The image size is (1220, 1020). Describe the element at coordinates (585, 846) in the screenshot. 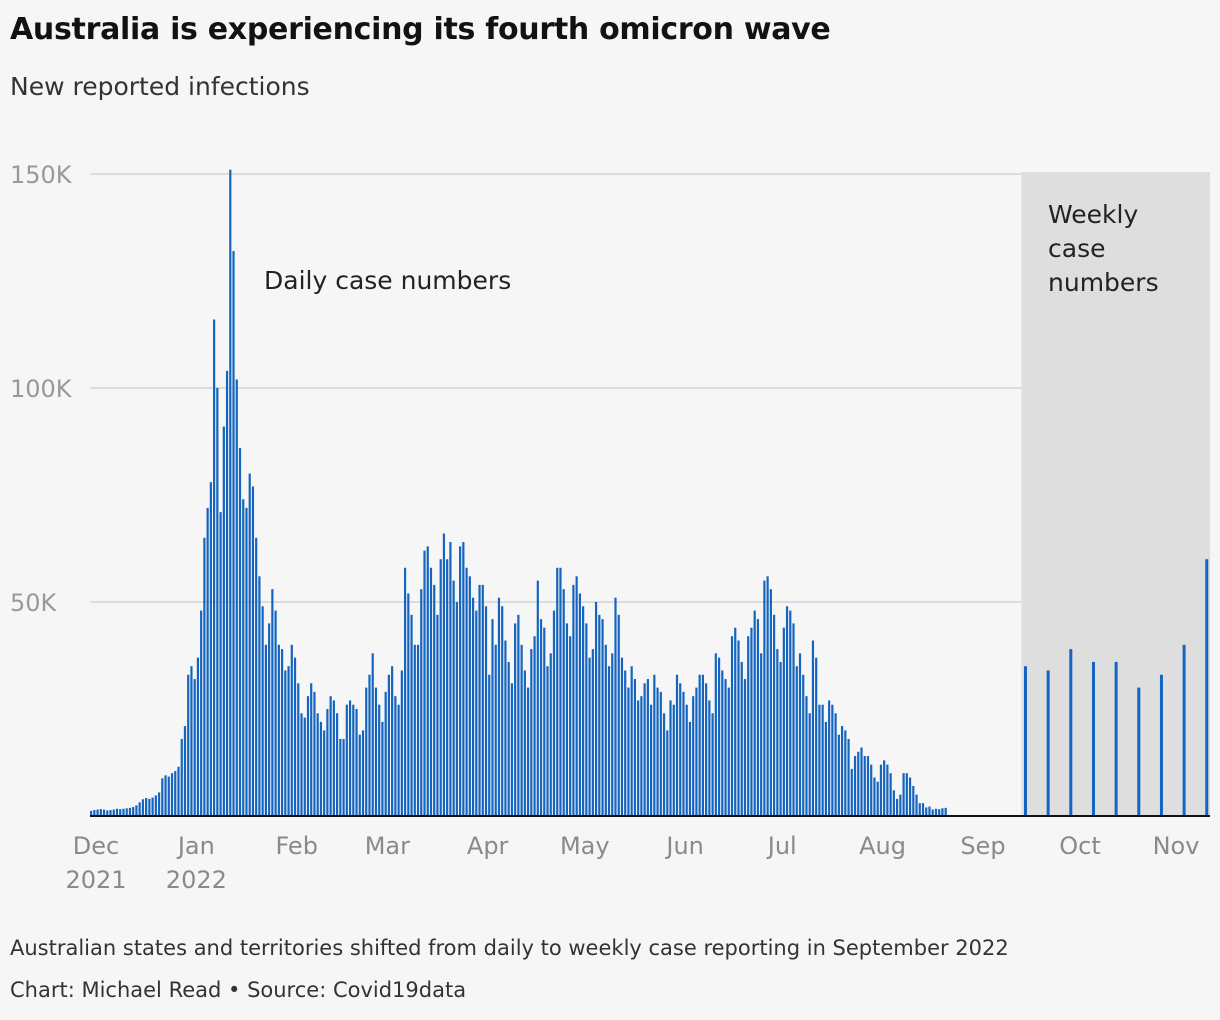

I see `x-tick-label: May` at that location.